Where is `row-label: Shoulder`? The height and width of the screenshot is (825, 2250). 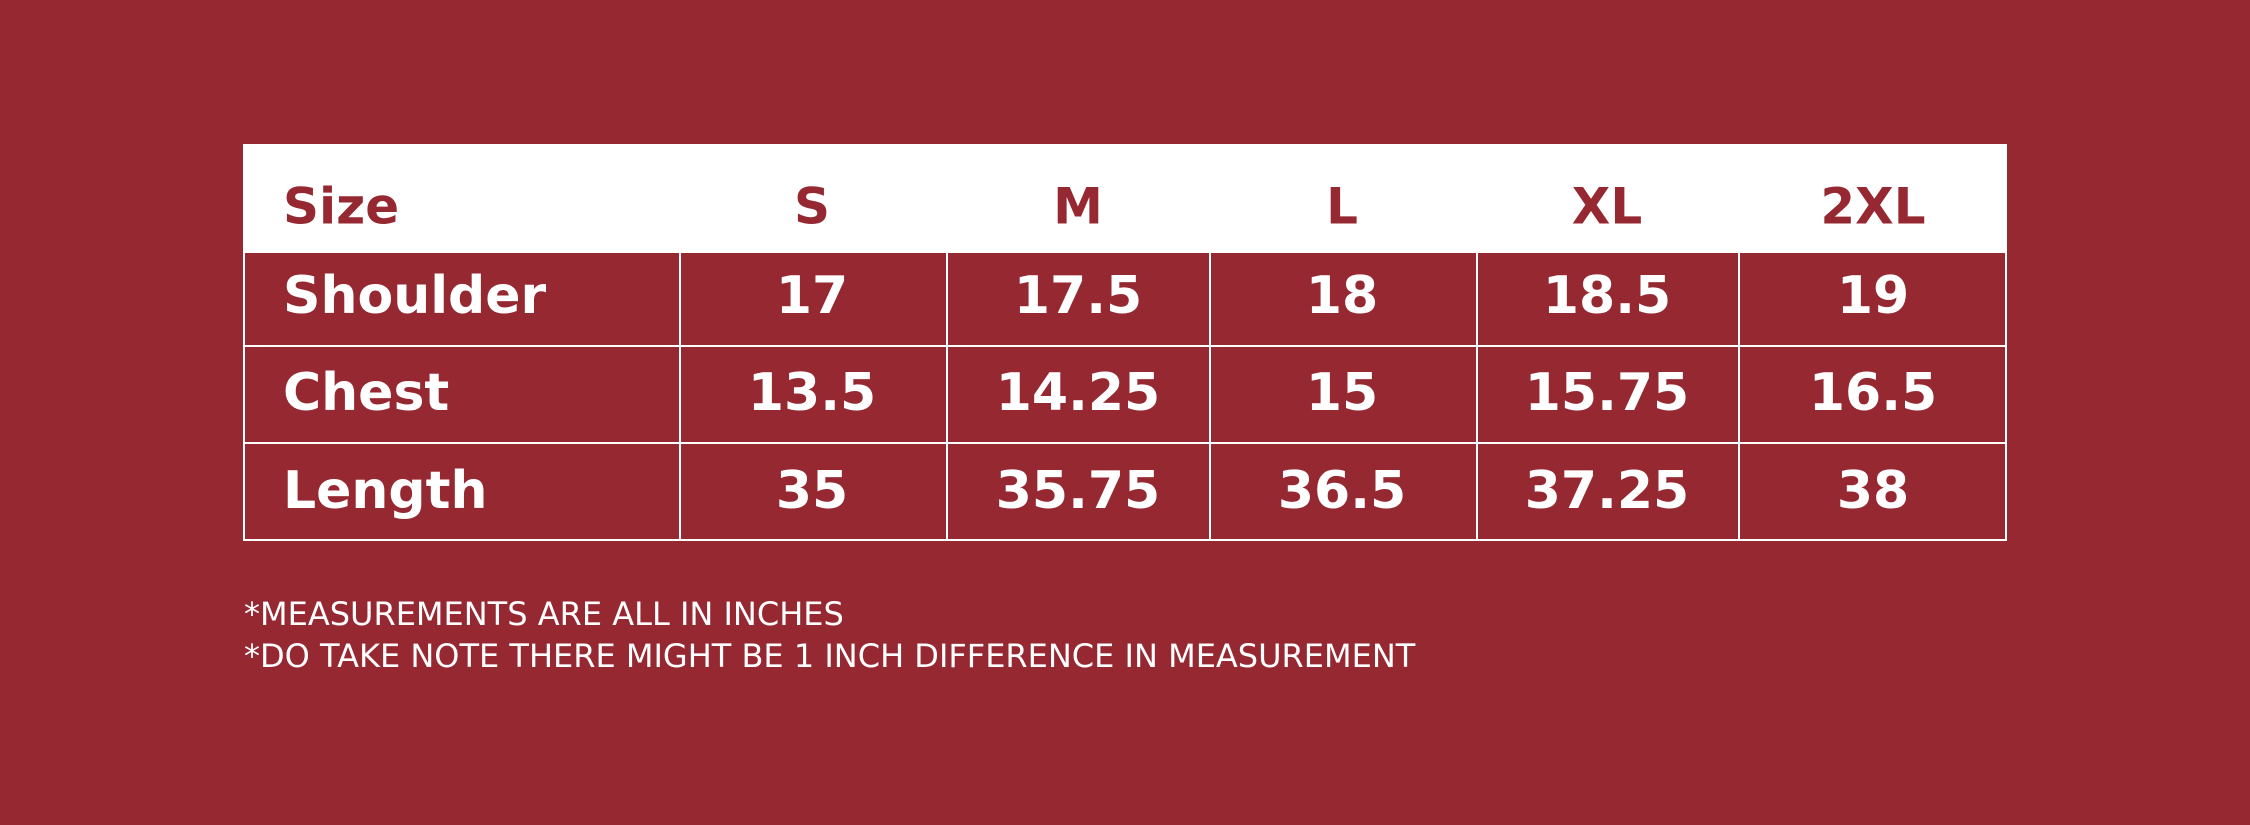
row-label: Shoulder is located at coordinates (415, 296).